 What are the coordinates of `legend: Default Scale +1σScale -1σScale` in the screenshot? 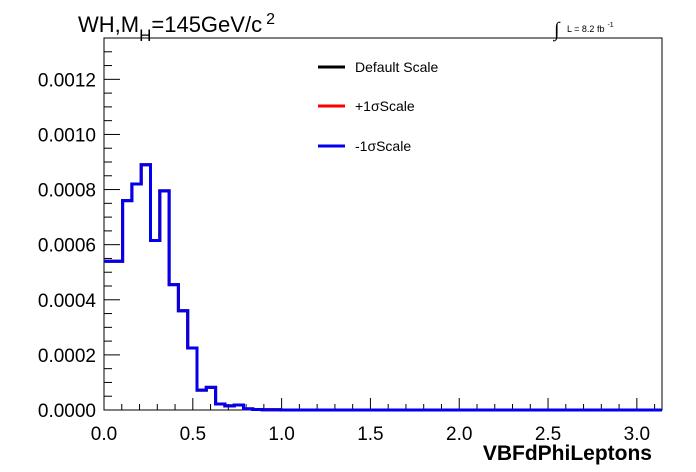 It's located at (378, 106).